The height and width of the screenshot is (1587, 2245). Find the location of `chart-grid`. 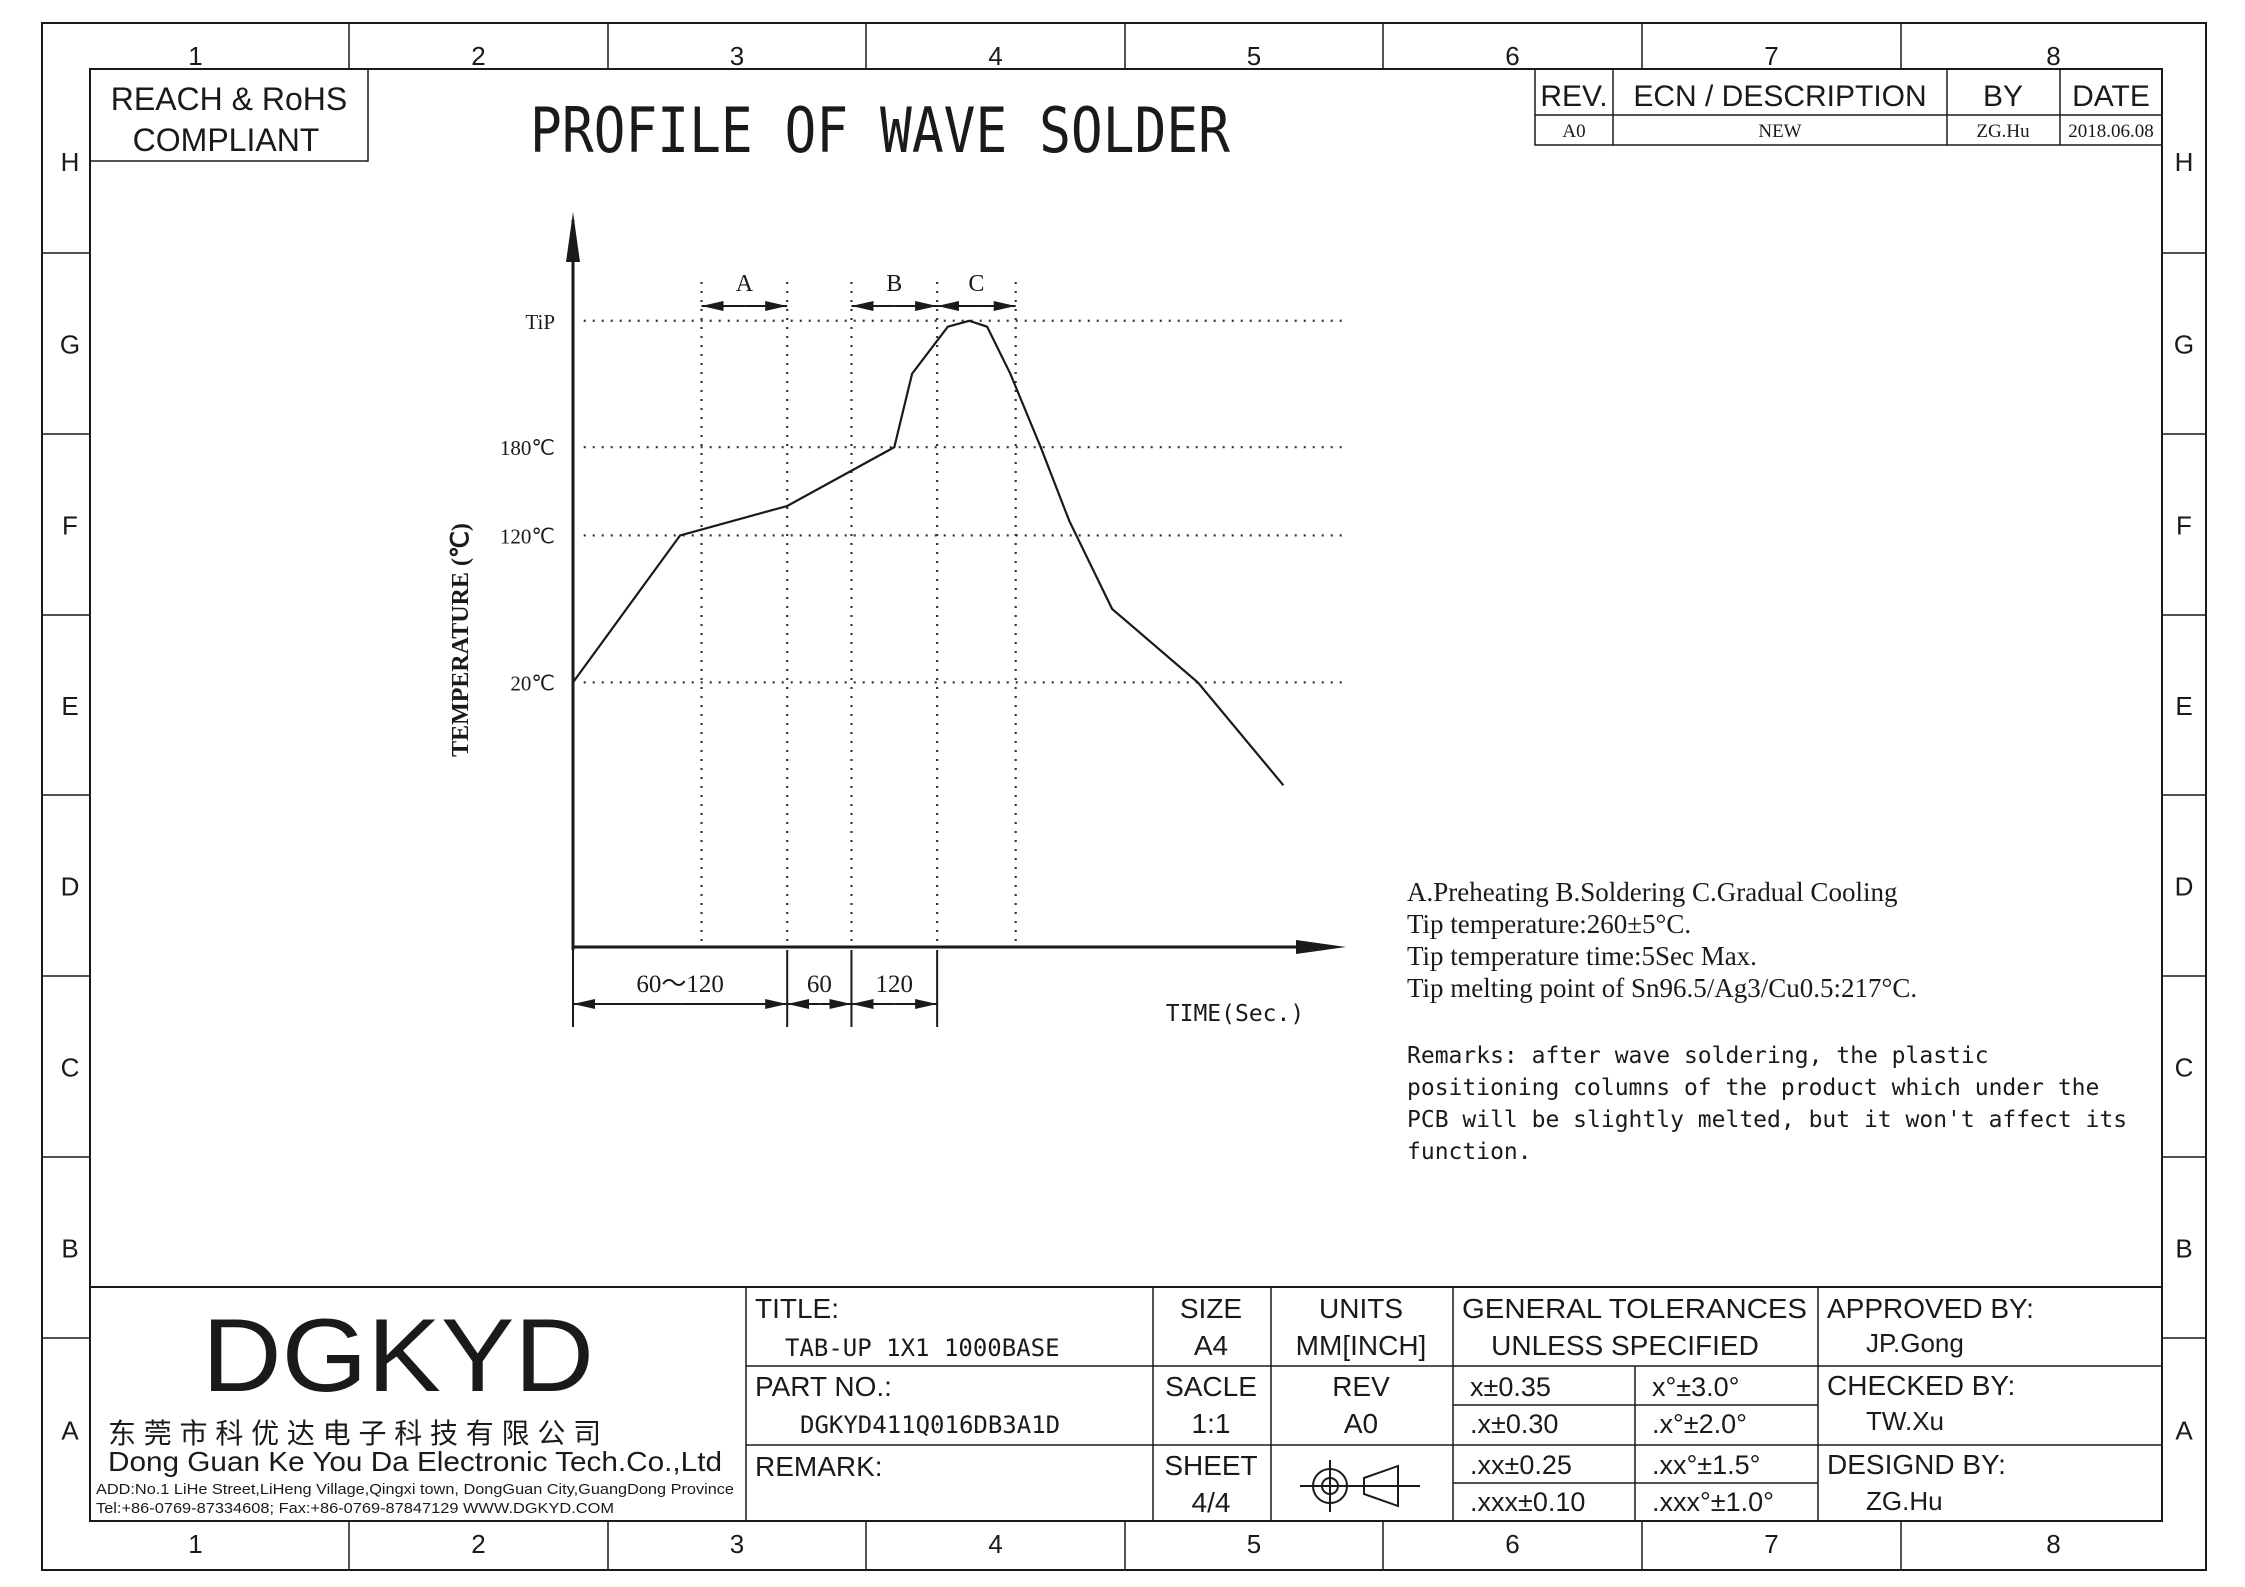

chart-grid is located at coordinates (964, 614).